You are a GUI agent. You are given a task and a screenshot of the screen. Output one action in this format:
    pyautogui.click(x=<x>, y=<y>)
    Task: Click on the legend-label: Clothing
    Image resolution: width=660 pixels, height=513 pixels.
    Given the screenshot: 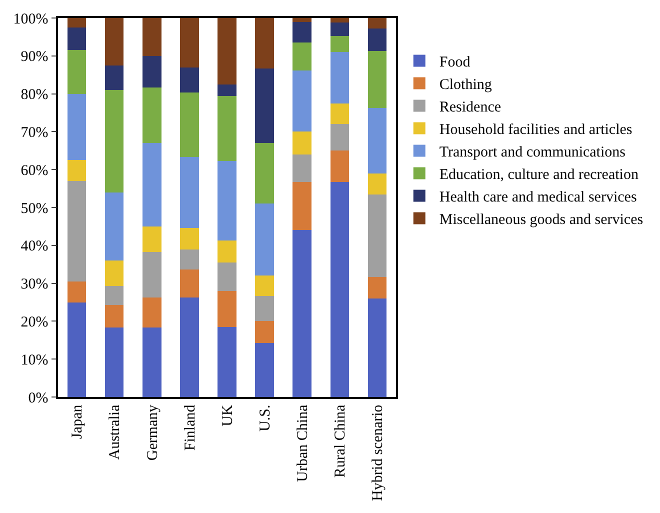 What is the action you would take?
    pyautogui.click(x=465, y=85)
    